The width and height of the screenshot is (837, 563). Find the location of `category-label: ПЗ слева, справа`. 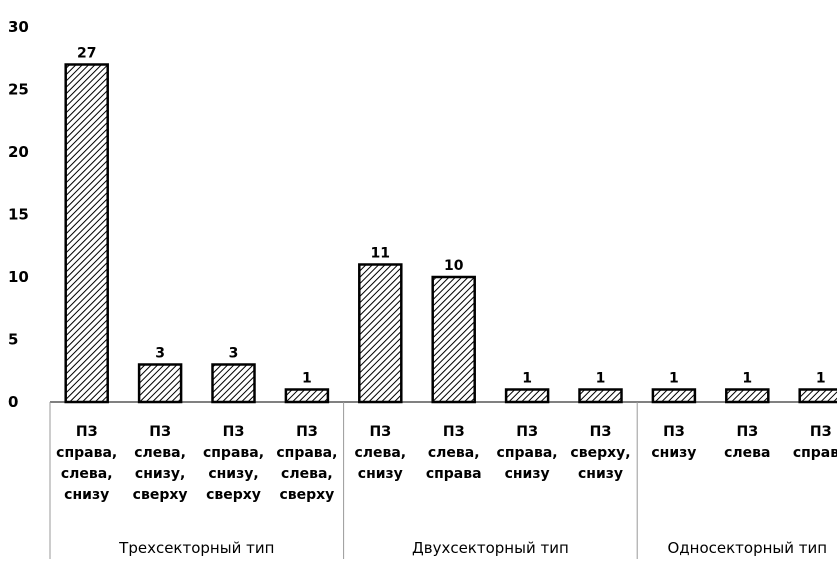

category-label: ПЗ слева, справа is located at coordinates (454, 453).